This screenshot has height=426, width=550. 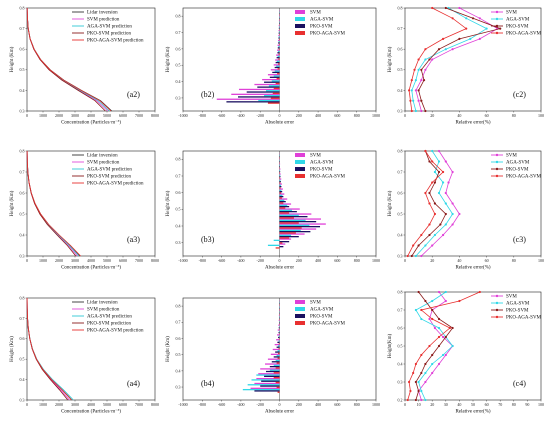 What do you see at coordinates (390, 345) in the screenshot?
I see `y-axis-label: Height(Km)` at bounding box center [390, 345].